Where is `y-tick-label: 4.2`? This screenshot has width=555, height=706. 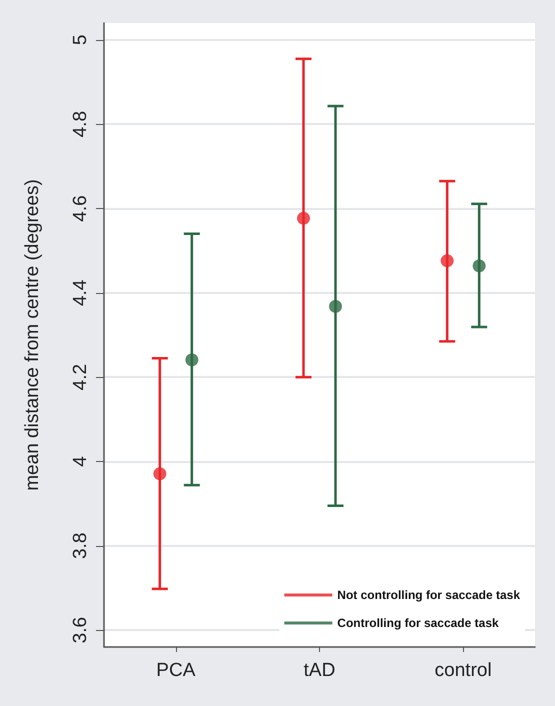 y-tick-label: 4.2 is located at coordinates (80, 377).